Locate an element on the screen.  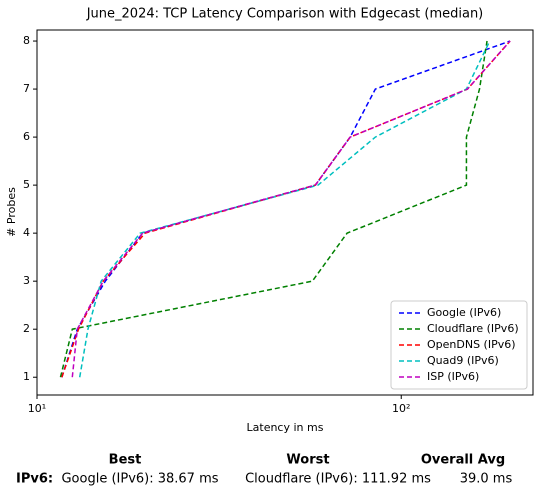
y-tick-label: 5 is located at coordinates (26, 184).